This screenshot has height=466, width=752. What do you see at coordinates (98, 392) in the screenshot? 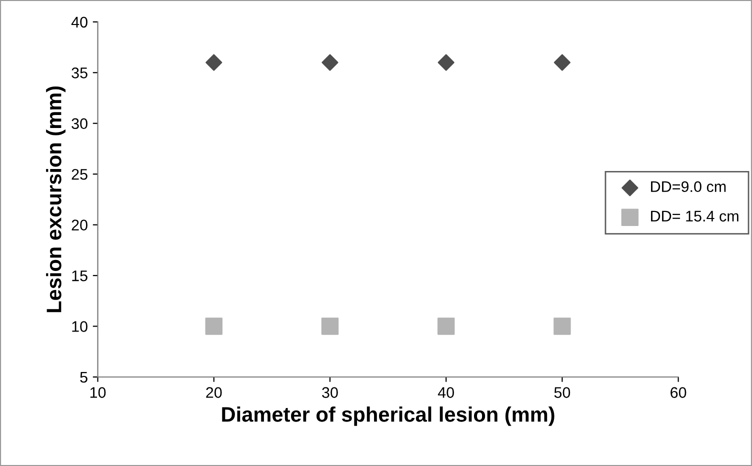
I see `x-tick-label: 10` at bounding box center [98, 392].